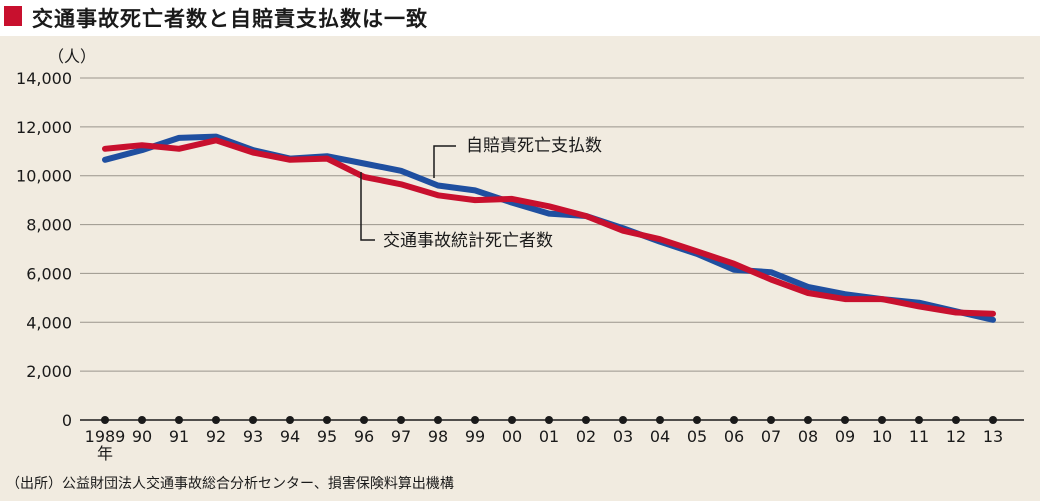 The height and width of the screenshot is (501, 1040). I want to click on x-tick-label: 01, so click(549, 436).